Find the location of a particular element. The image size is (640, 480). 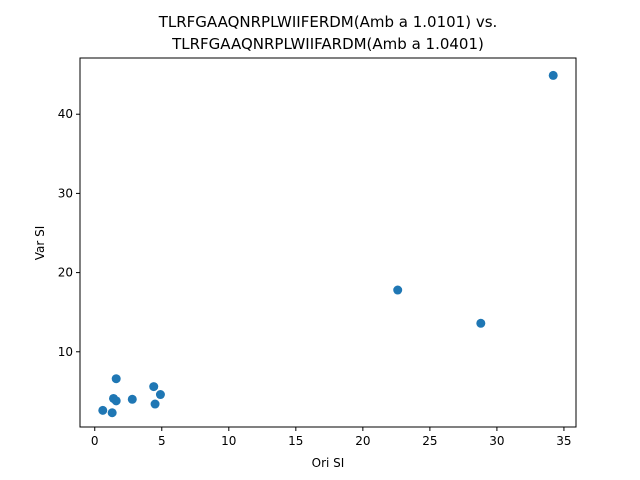

y-tick-label: 10 is located at coordinates (65, 352).